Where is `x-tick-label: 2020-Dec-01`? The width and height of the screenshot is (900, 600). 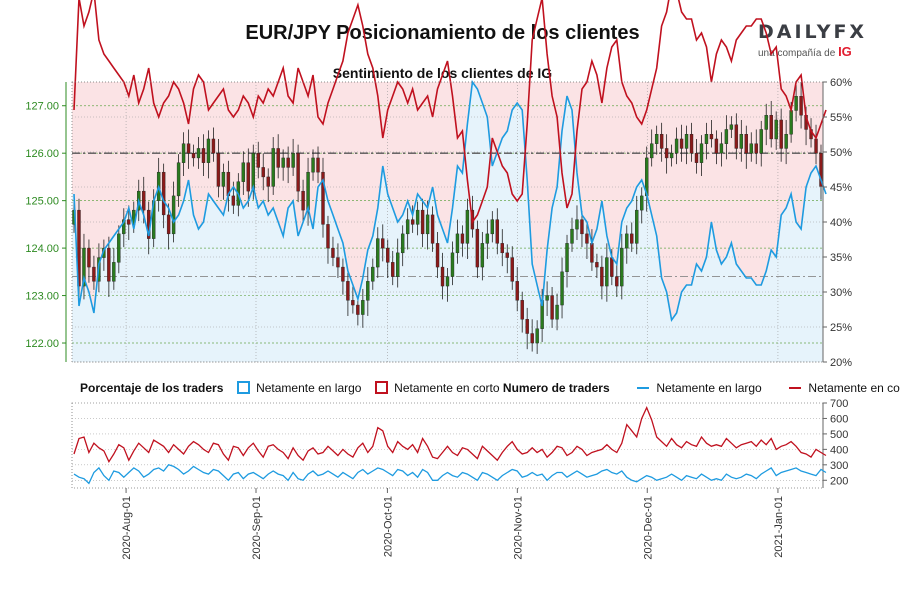 x-tick-label: 2020-Dec-01 is located at coordinates (648, 528).